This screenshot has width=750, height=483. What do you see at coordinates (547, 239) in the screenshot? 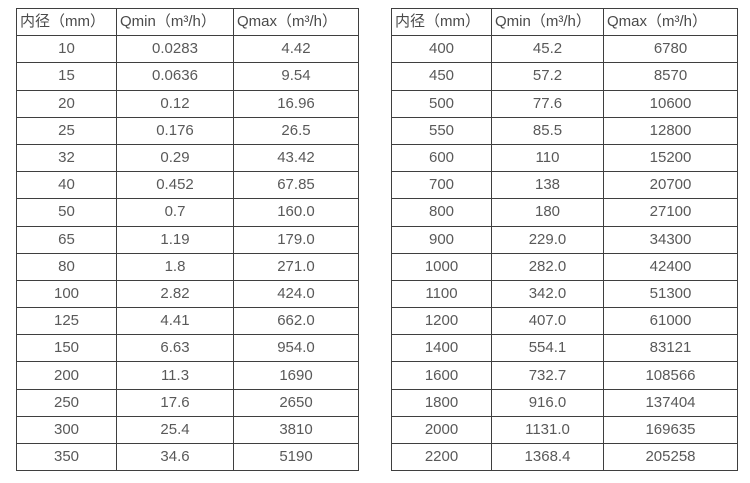
I see `table-cell: 229.0` at bounding box center [547, 239].